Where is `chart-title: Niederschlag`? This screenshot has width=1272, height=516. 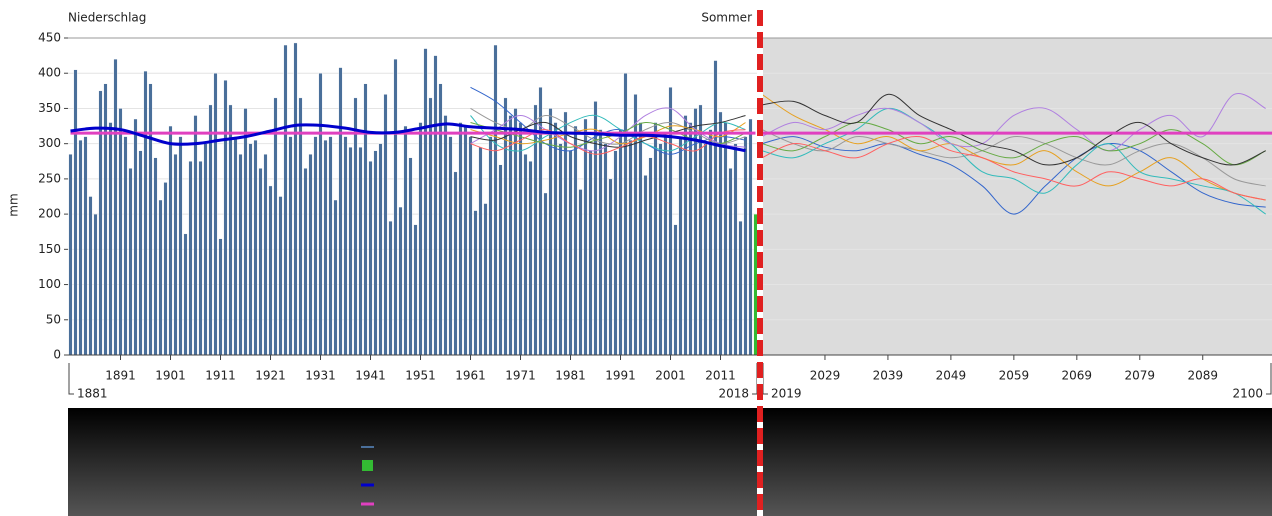
chart-title: Niederschlag is located at coordinates (107, 18).